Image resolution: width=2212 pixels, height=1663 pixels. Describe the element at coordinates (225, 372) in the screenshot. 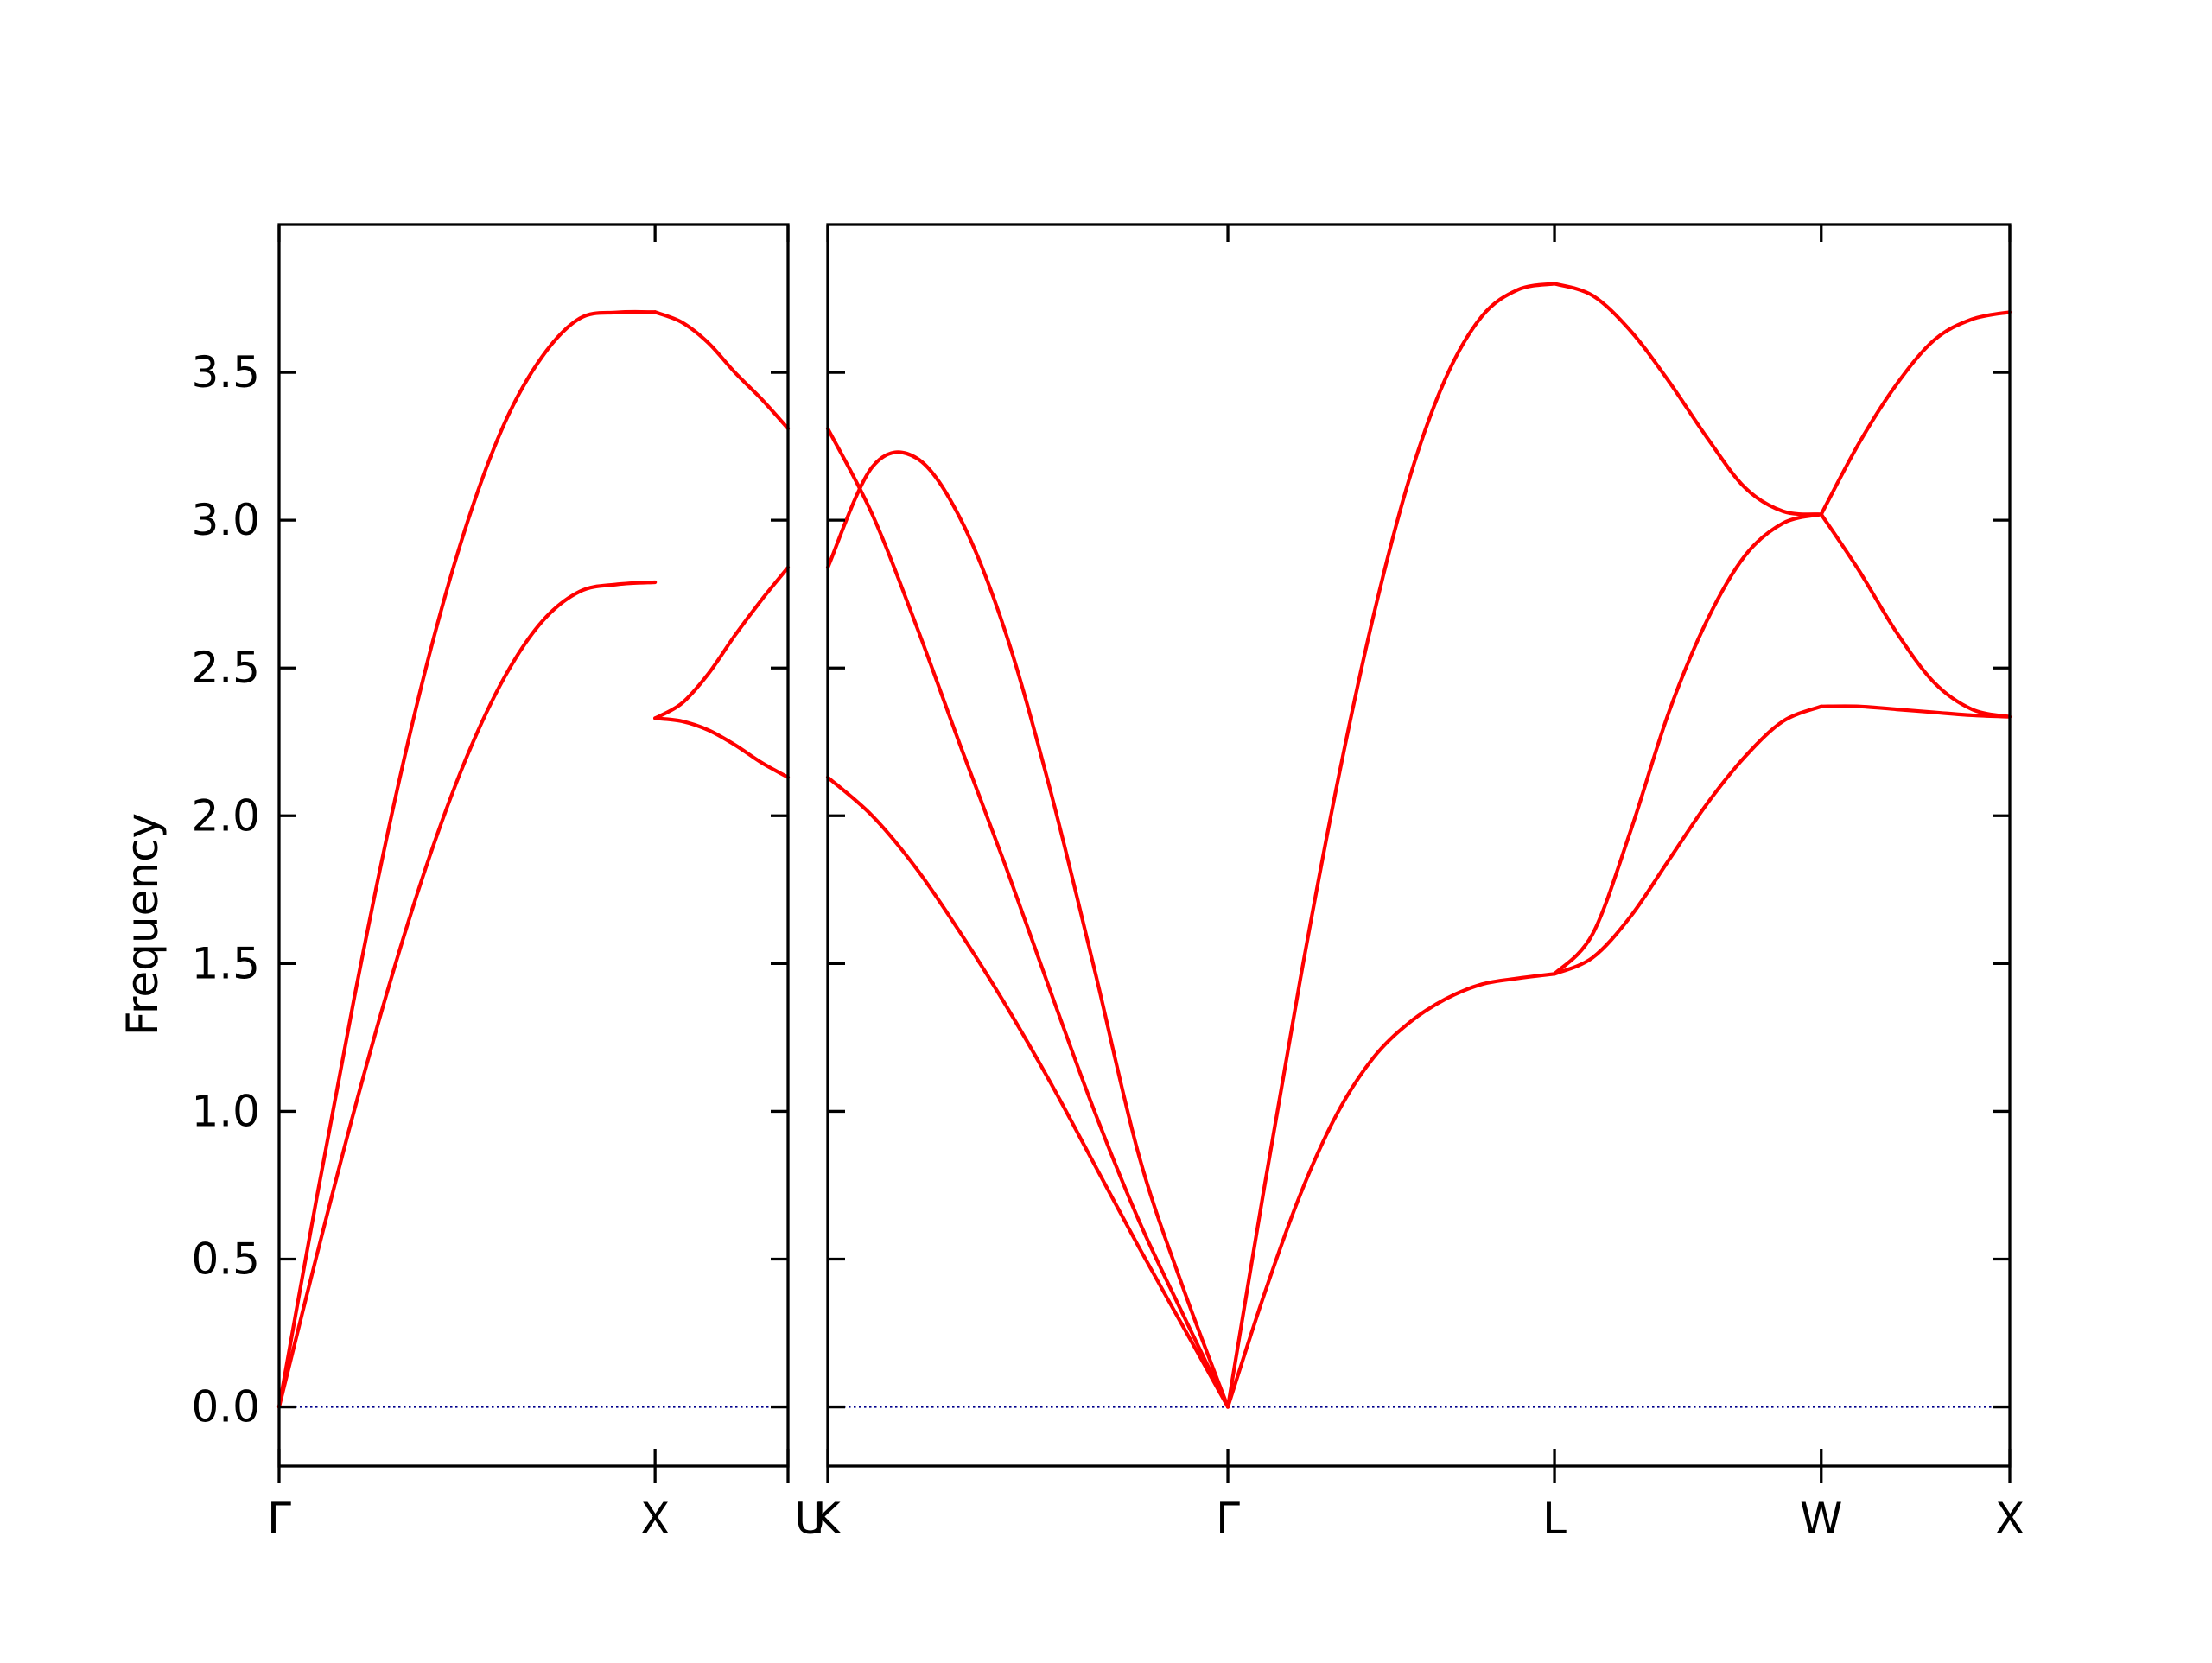

I see `y-tick-label: 3.5` at that location.